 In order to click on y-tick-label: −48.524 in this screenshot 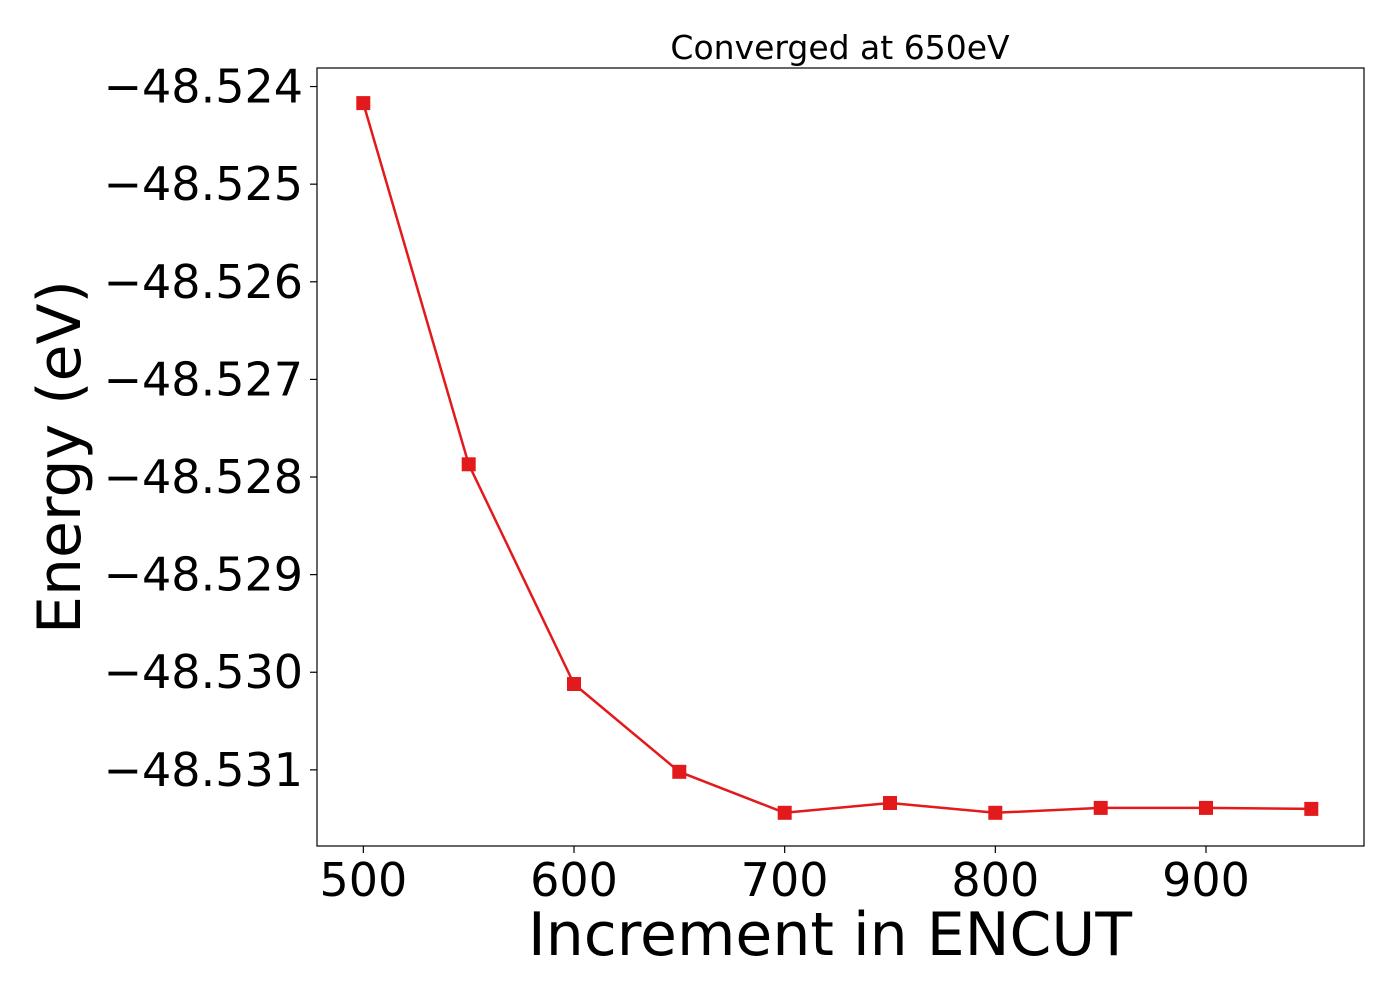, I will do `click(204, 87)`.